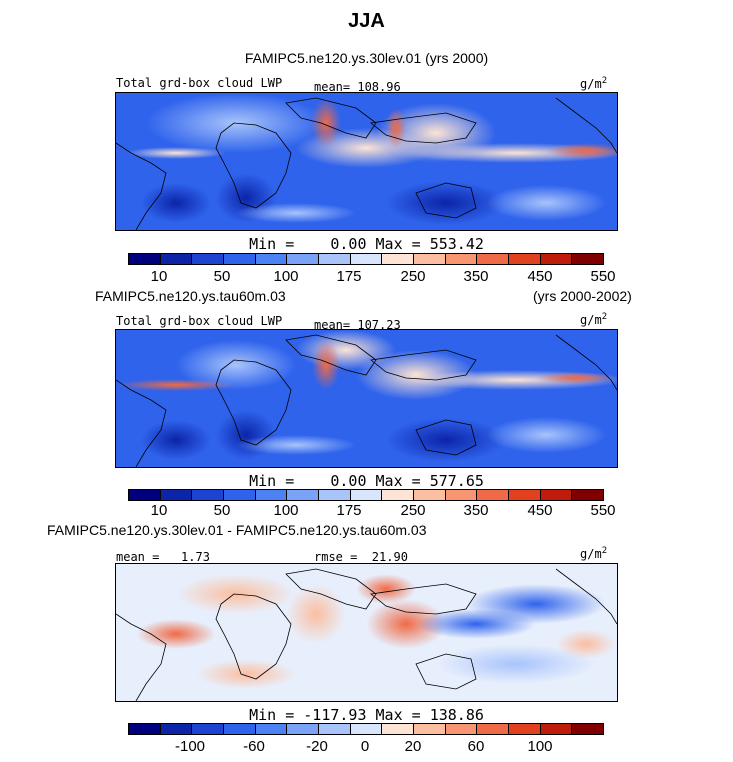  Describe the element at coordinates (594, 83) in the screenshot. I see `panel1-units: g/m2` at that location.